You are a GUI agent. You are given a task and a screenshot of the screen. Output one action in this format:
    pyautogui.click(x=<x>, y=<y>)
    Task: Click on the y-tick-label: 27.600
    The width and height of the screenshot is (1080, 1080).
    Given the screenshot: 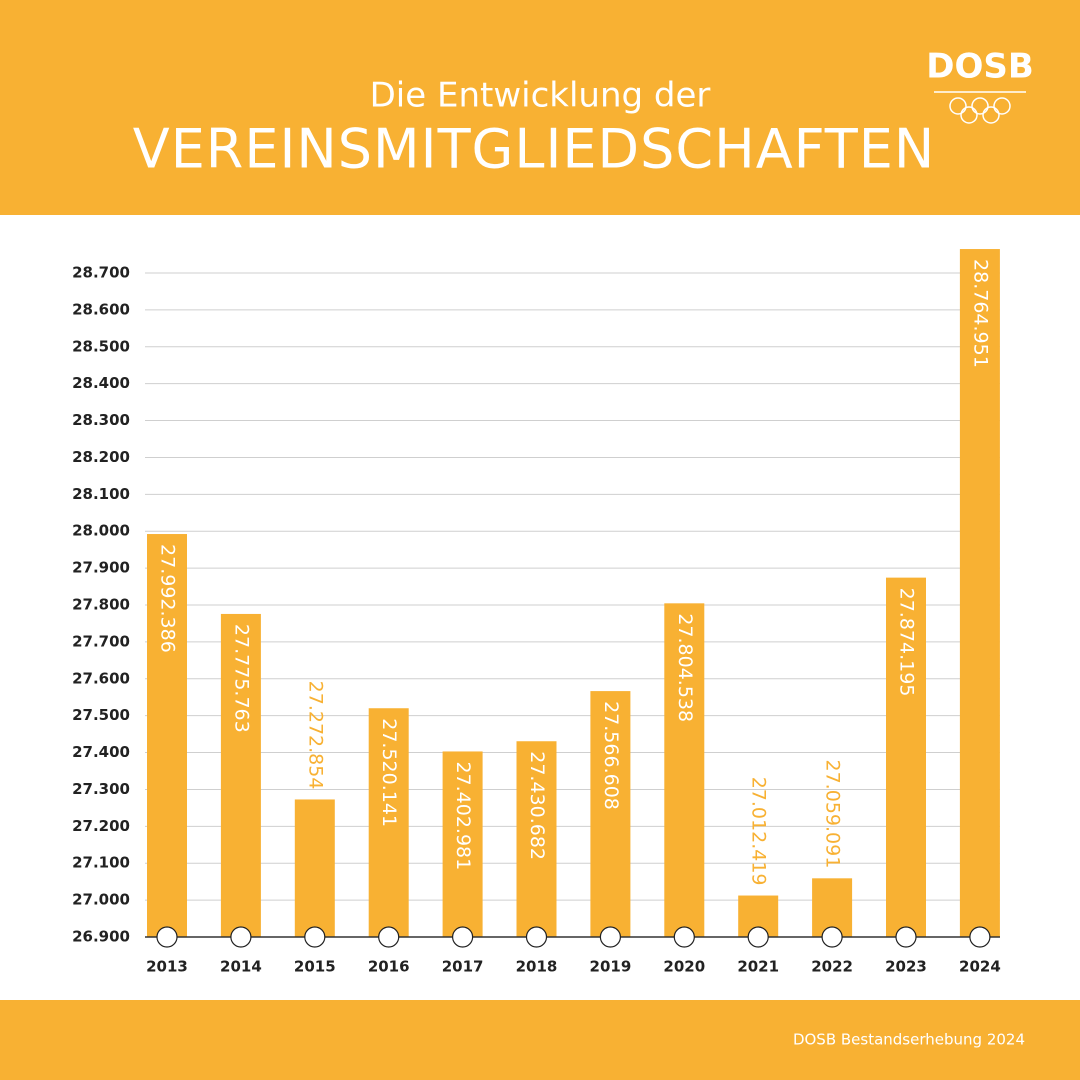 What is the action you would take?
    pyautogui.click(x=101, y=678)
    